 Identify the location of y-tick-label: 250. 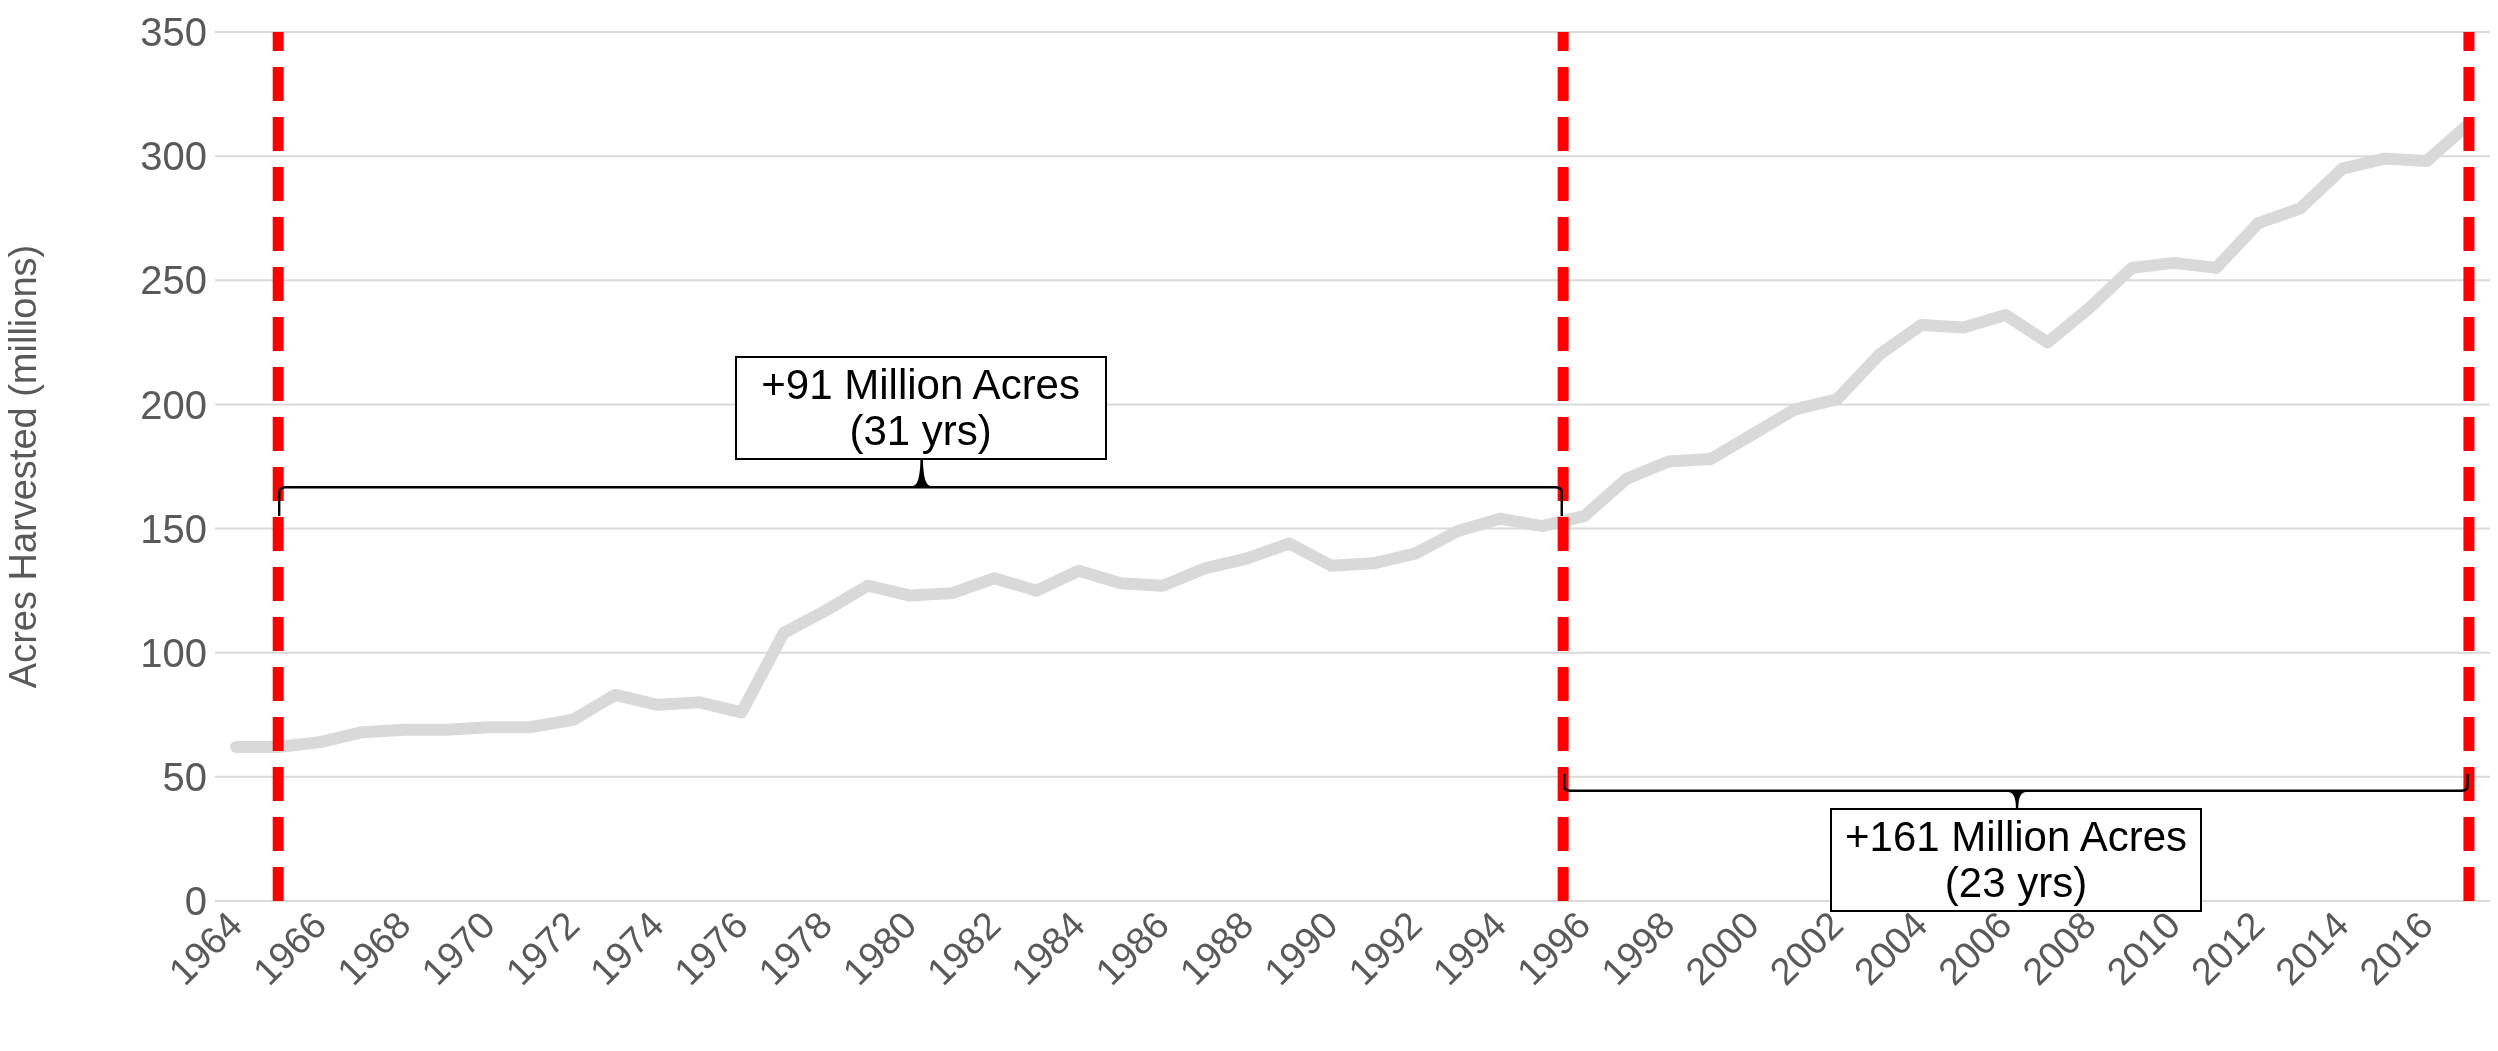
(173, 280).